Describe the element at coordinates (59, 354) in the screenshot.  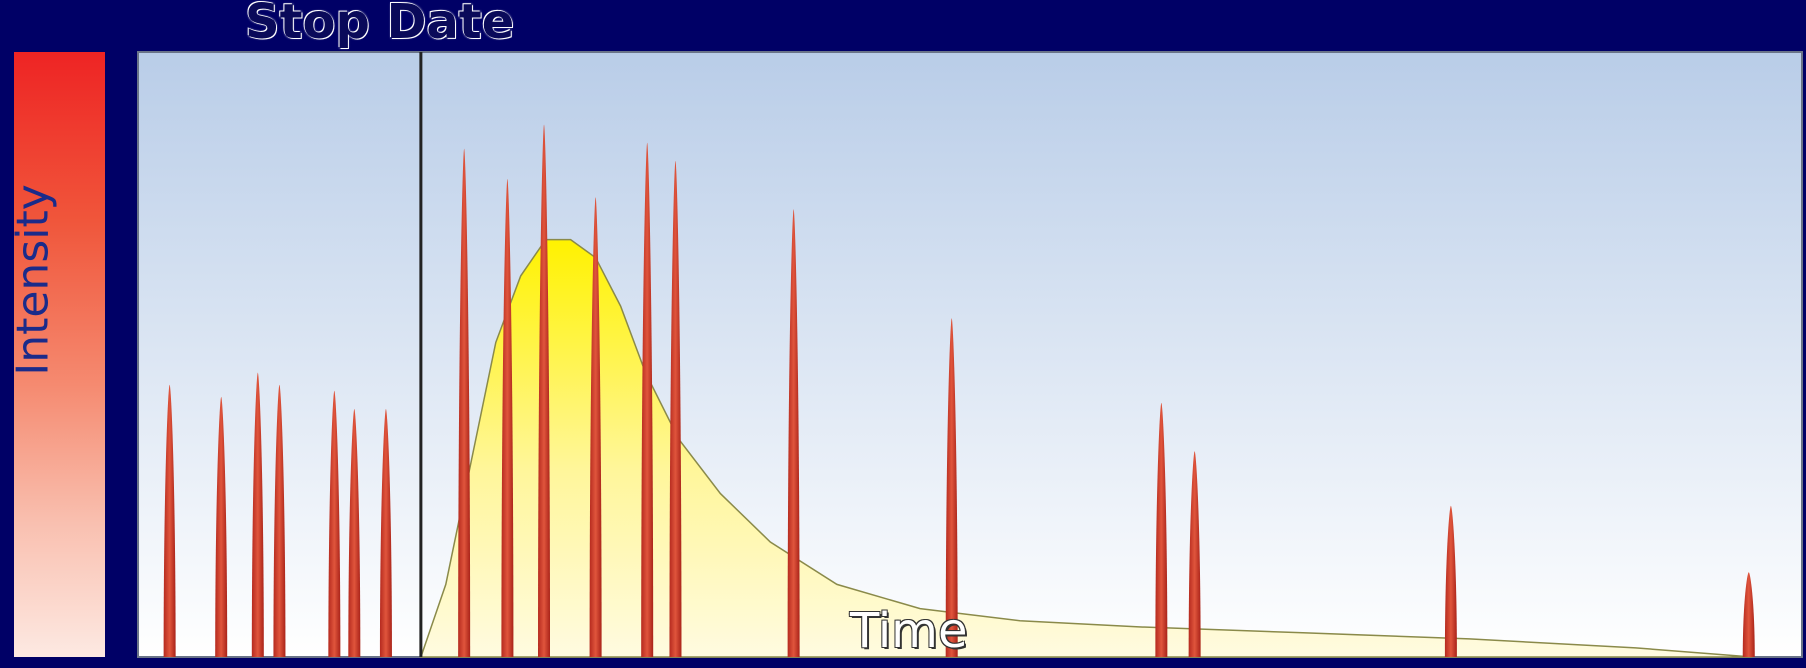
I see `intensity-gradient-bar` at that location.